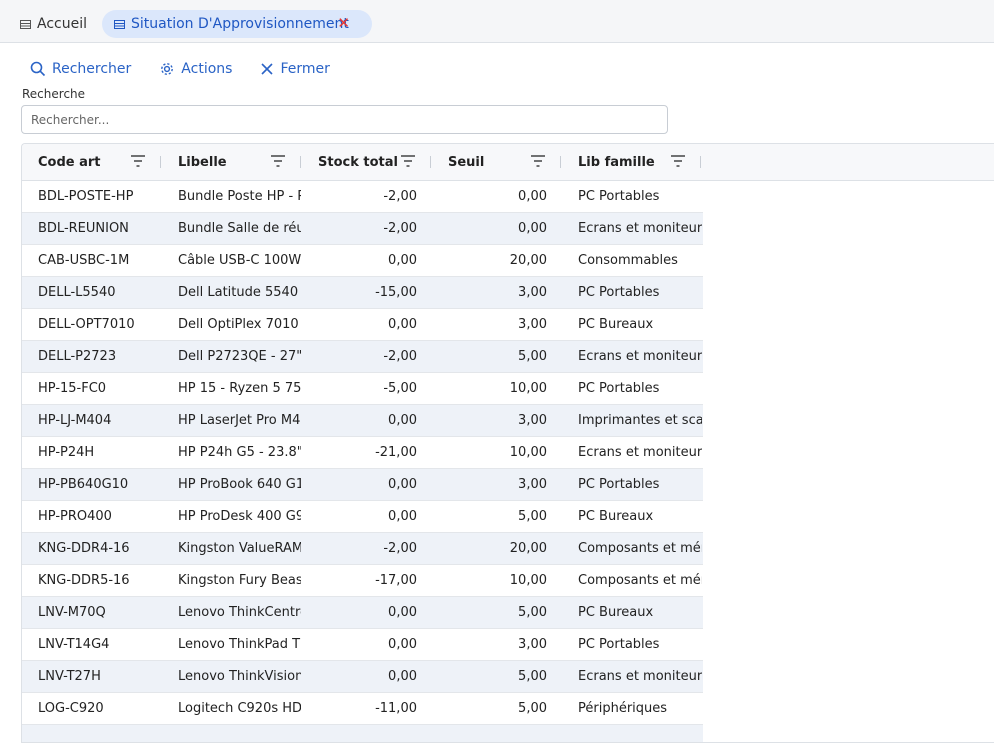 This screenshot has height=743, width=994. I want to click on cell-code-art: BDL-POSTE-HP, so click(86, 196).